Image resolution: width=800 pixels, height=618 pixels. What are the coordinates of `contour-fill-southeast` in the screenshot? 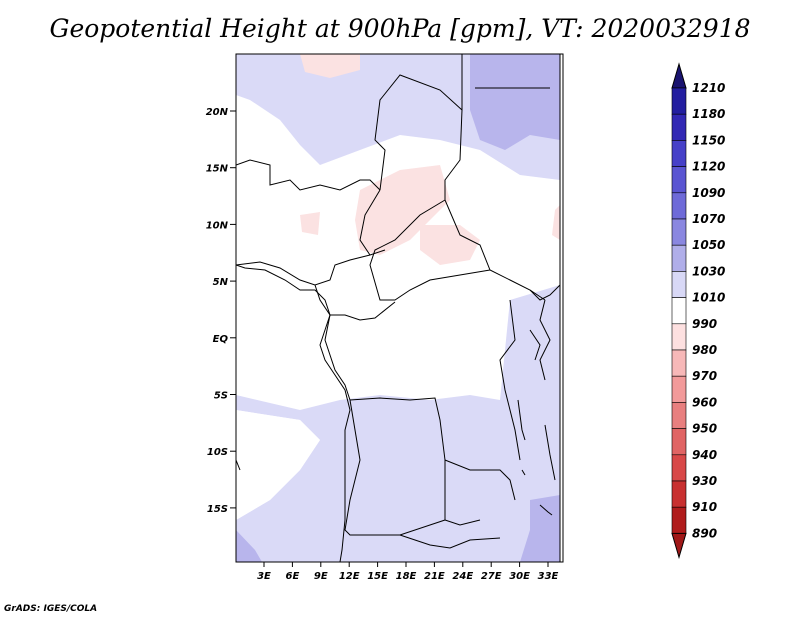 It's located at (540, 528).